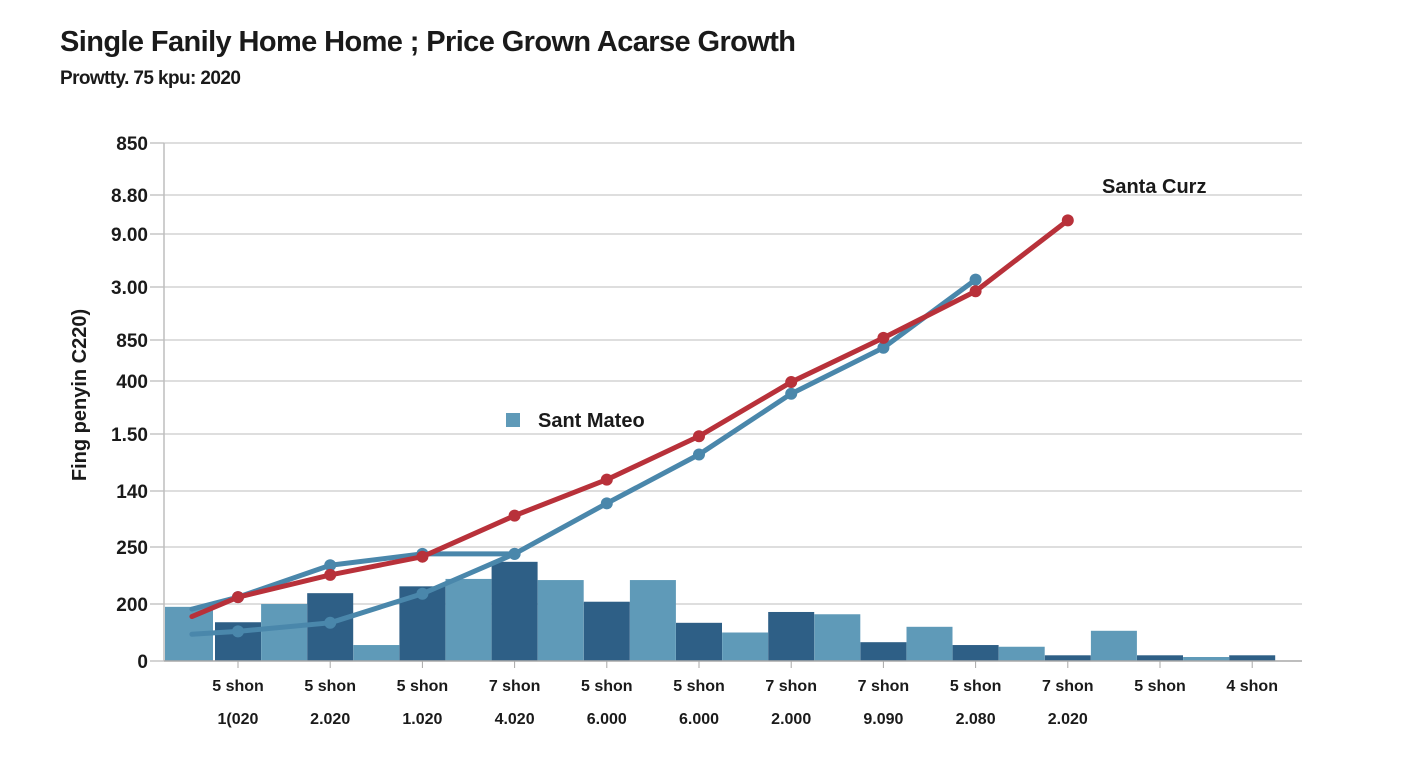 The image size is (1408, 768). Describe the element at coordinates (976, 719) in the screenshot. I see `x-tick-sublabel: 2.080` at that location.